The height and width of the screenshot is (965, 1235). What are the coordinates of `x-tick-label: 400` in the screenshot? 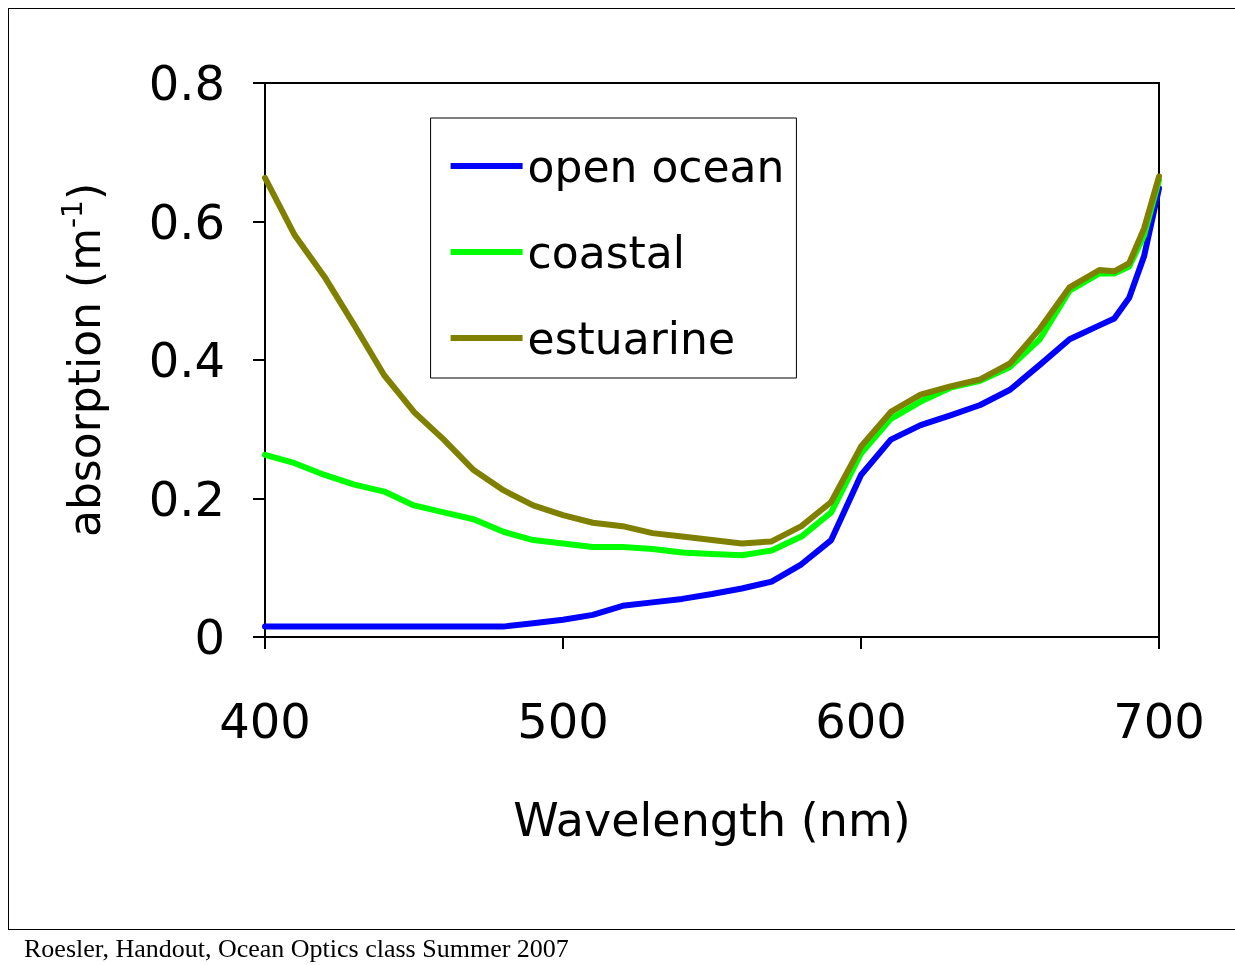 It's located at (265, 721).